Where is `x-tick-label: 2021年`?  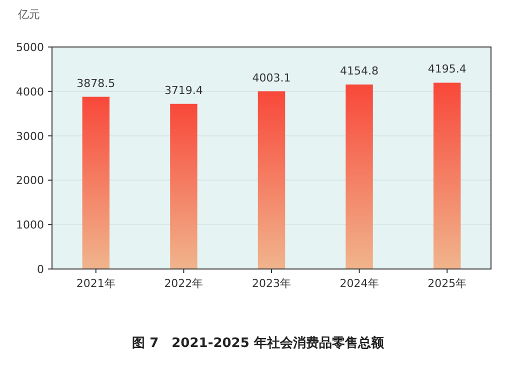 x-tick-label: 2021年 is located at coordinates (96, 283).